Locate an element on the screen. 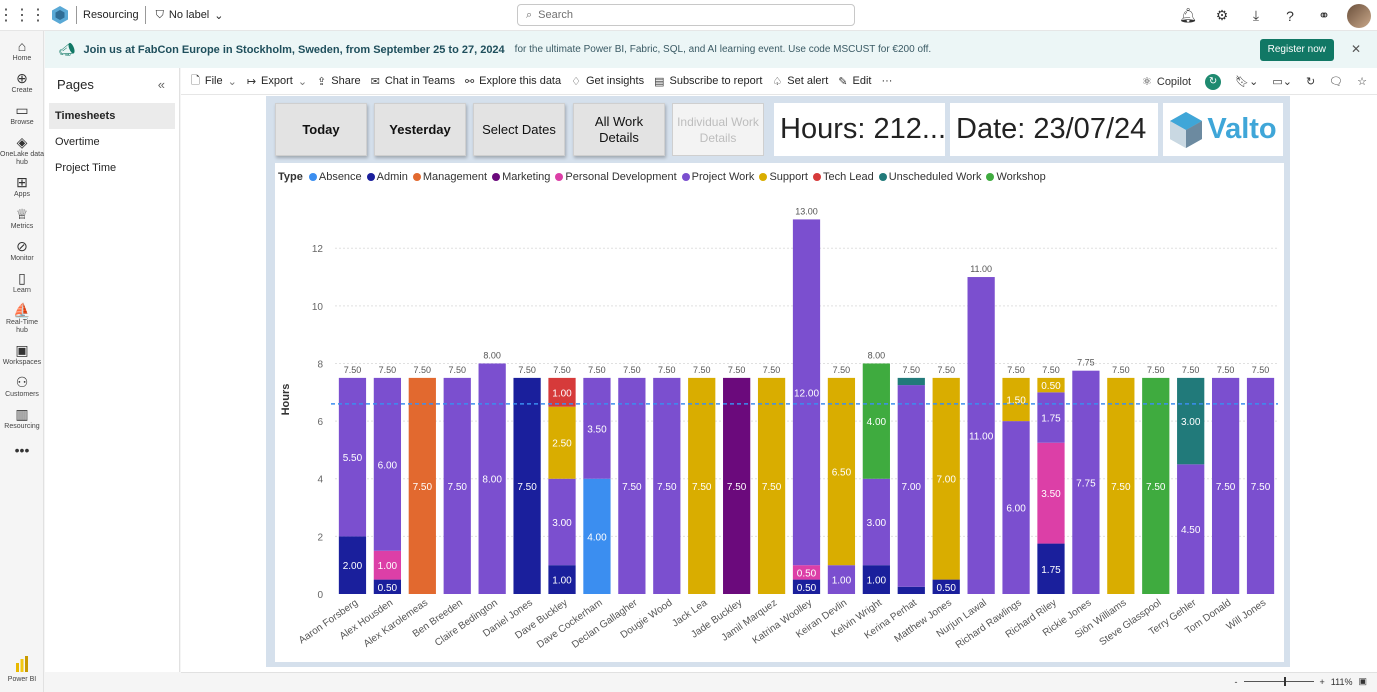 This screenshot has width=1377, height=692. more-icon: ••• is located at coordinates (22, 450).